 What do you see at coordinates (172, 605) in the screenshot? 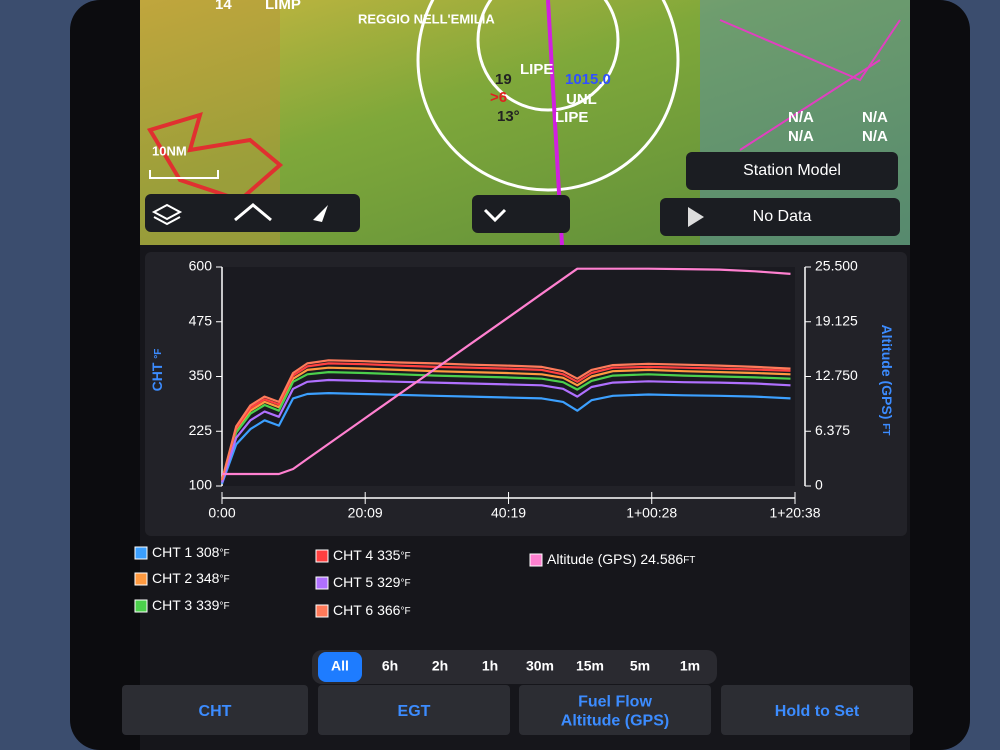
I see `legend-name: CHT 3` at bounding box center [172, 605].